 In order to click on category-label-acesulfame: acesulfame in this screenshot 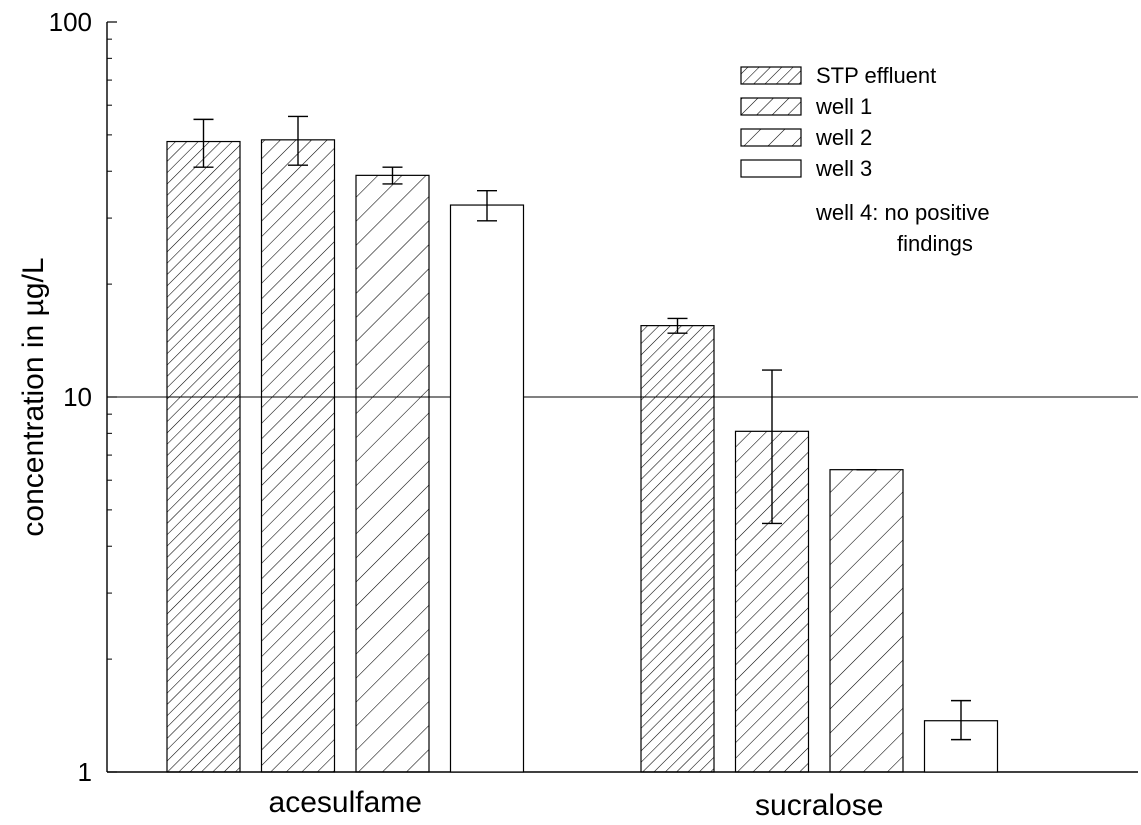, I will do `click(345, 802)`.